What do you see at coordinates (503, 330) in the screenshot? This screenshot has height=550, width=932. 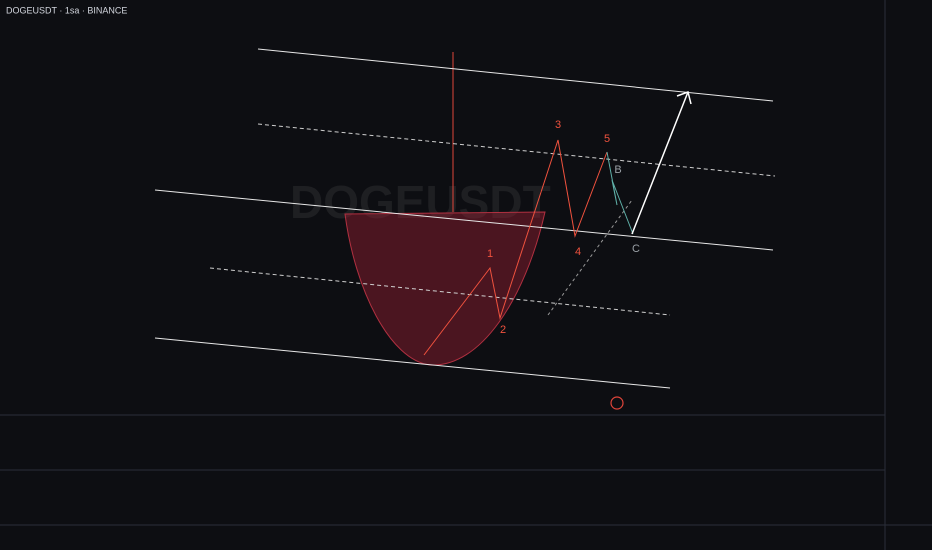 I see `wave-label: 2` at bounding box center [503, 330].